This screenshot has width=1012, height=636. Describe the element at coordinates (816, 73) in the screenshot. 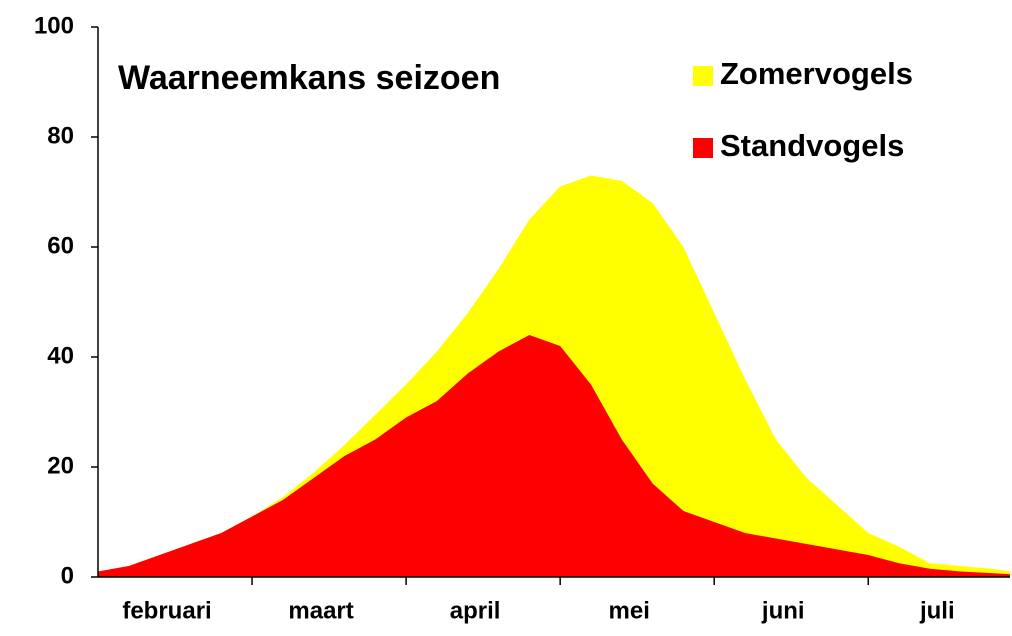

I see `legend-label: Zomervogels` at that location.